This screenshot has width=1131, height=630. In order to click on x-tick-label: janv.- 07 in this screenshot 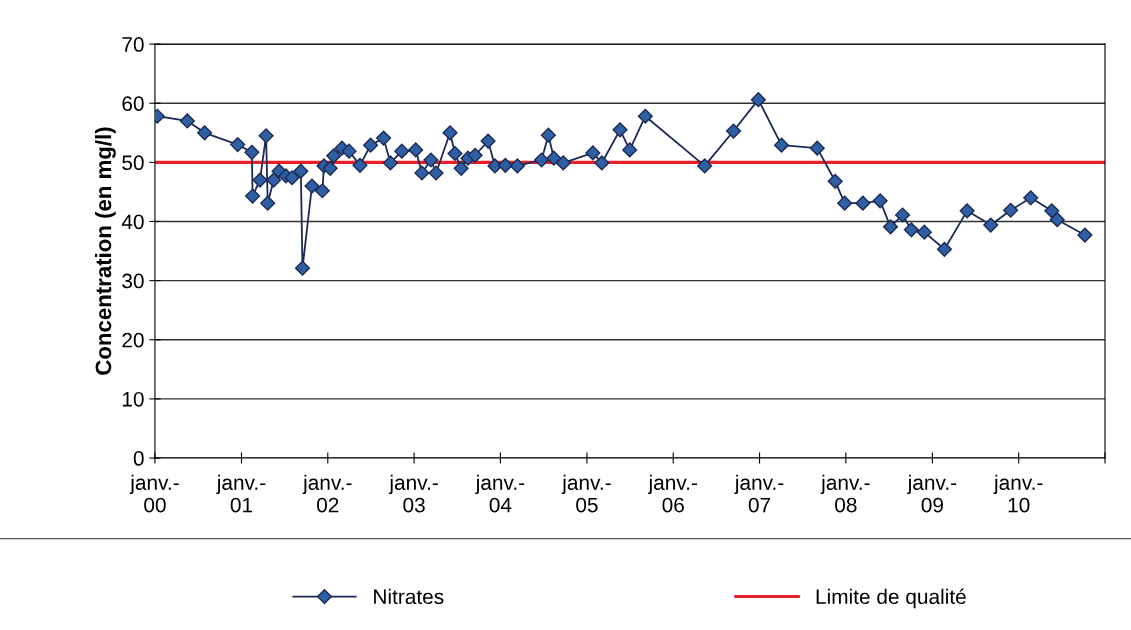, I will do `click(759, 493)`.